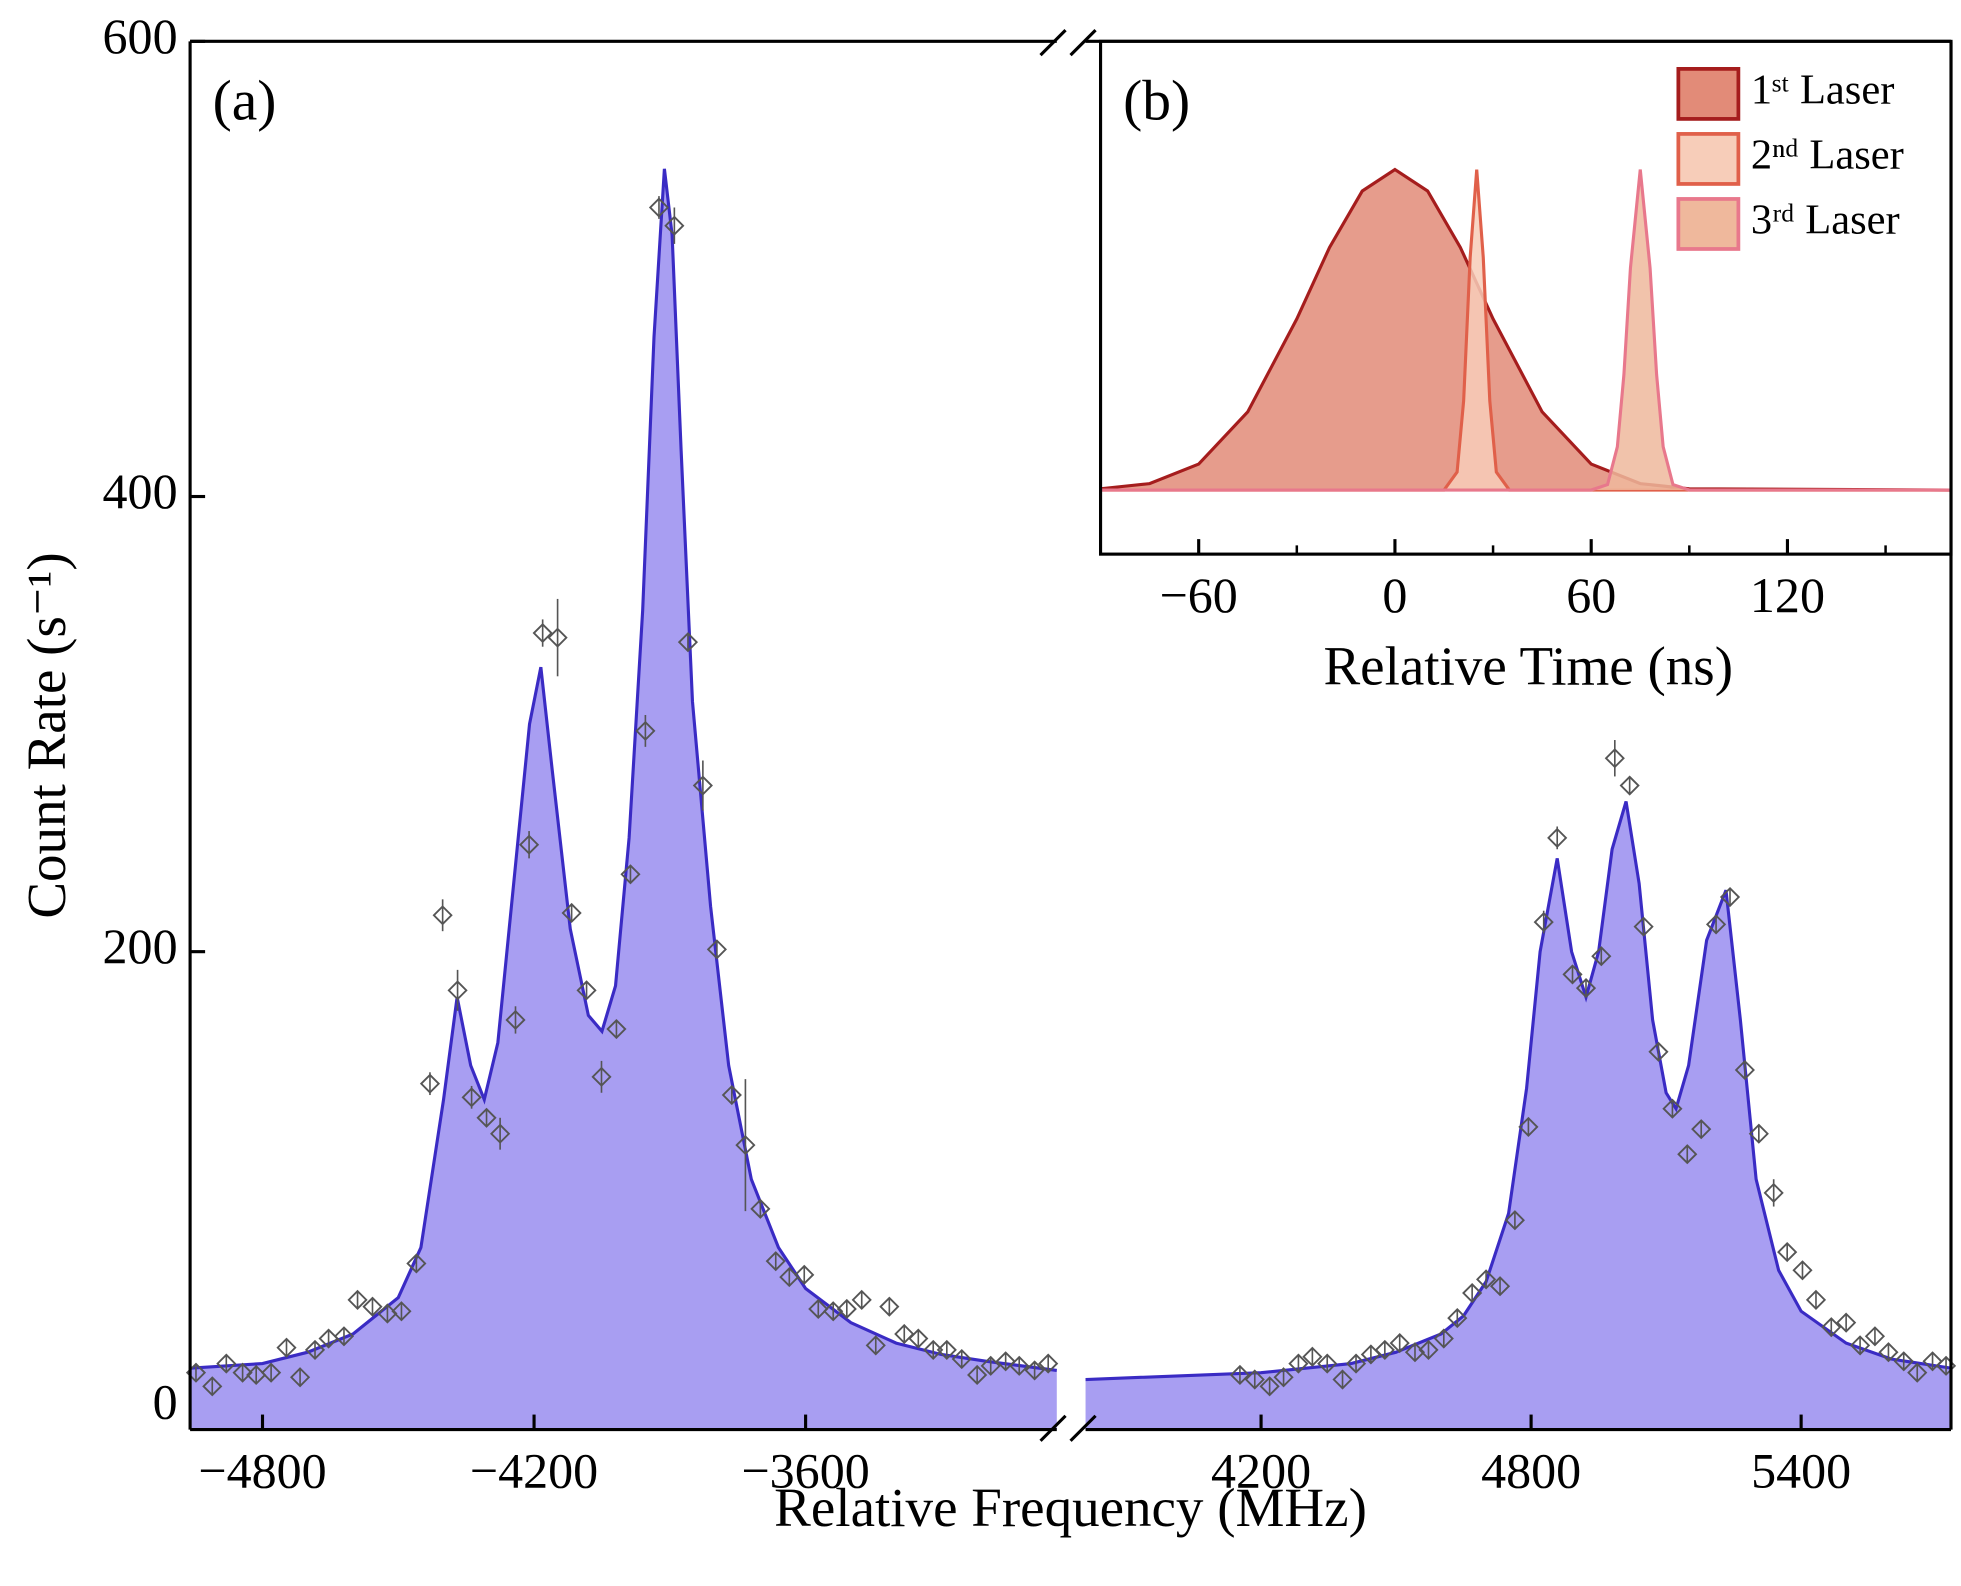 The image size is (1961, 1586). Describe the element at coordinates (140, 36) in the screenshot. I see `y-tick-label: 600` at that location.